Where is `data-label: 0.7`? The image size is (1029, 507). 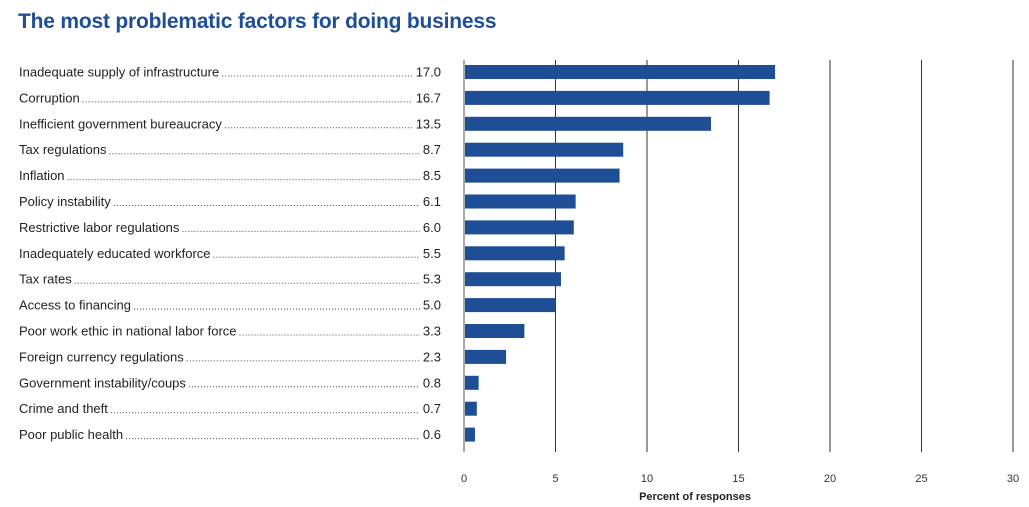
data-label: 0.7 is located at coordinates (432, 408).